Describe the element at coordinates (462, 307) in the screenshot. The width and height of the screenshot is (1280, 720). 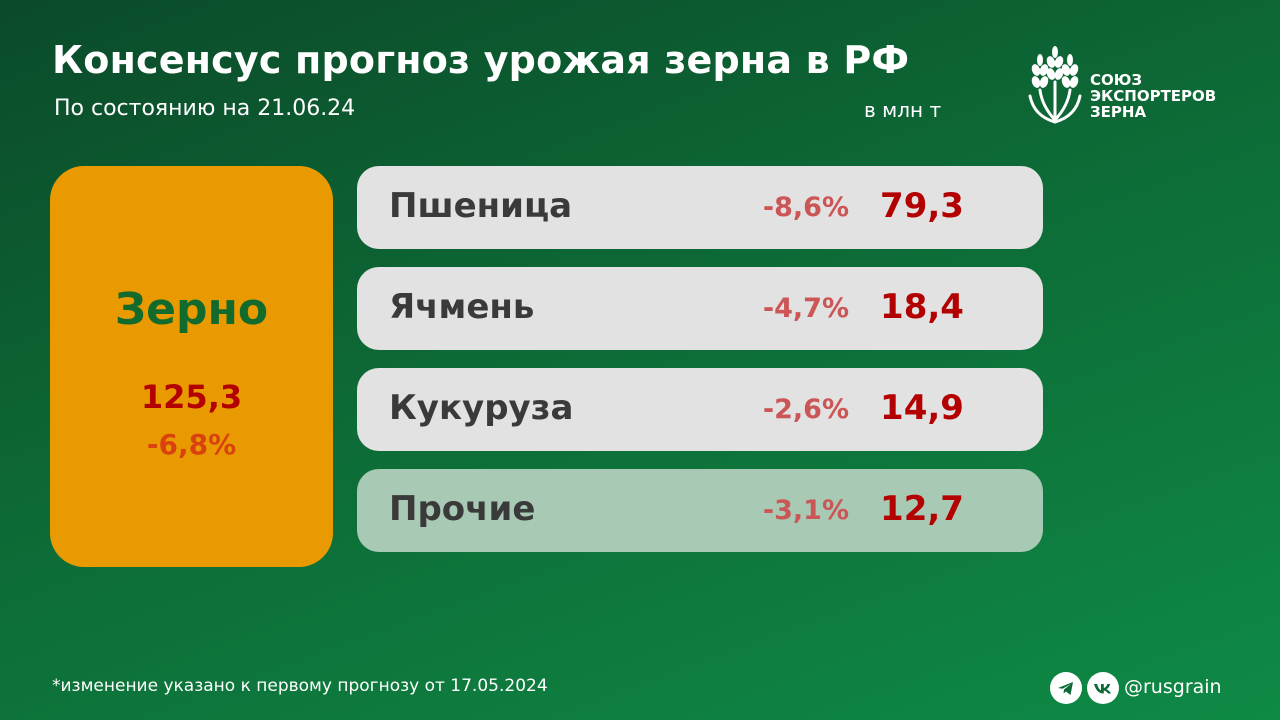
I see `crop-name: Ячмень` at that location.